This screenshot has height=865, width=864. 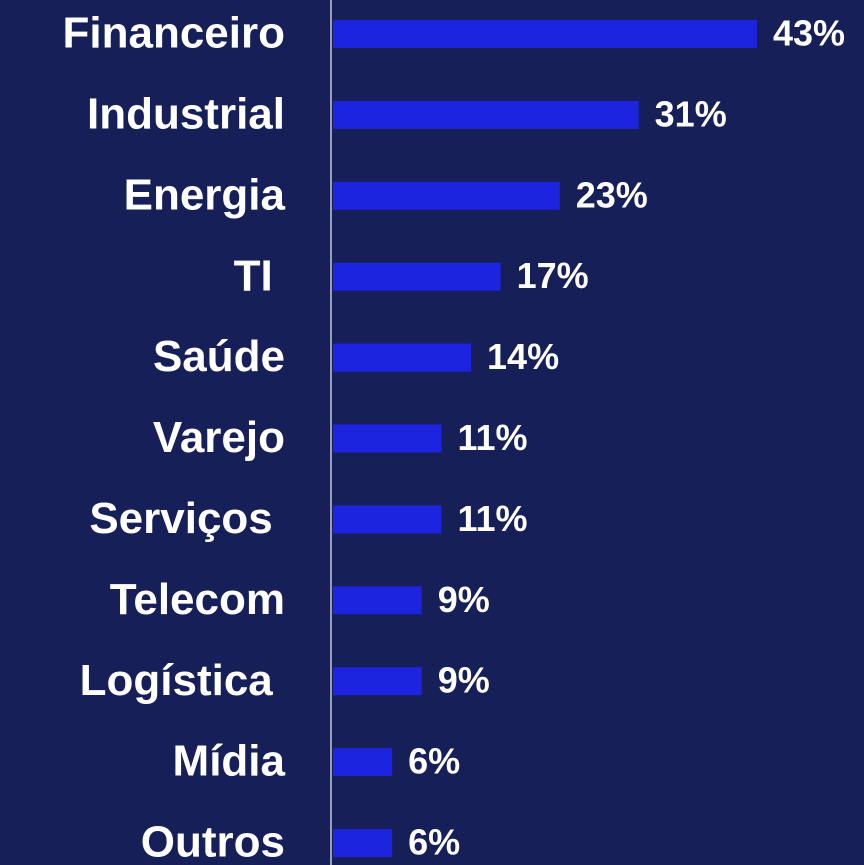 I want to click on category-label: Saúde, so click(x=219, y=356).